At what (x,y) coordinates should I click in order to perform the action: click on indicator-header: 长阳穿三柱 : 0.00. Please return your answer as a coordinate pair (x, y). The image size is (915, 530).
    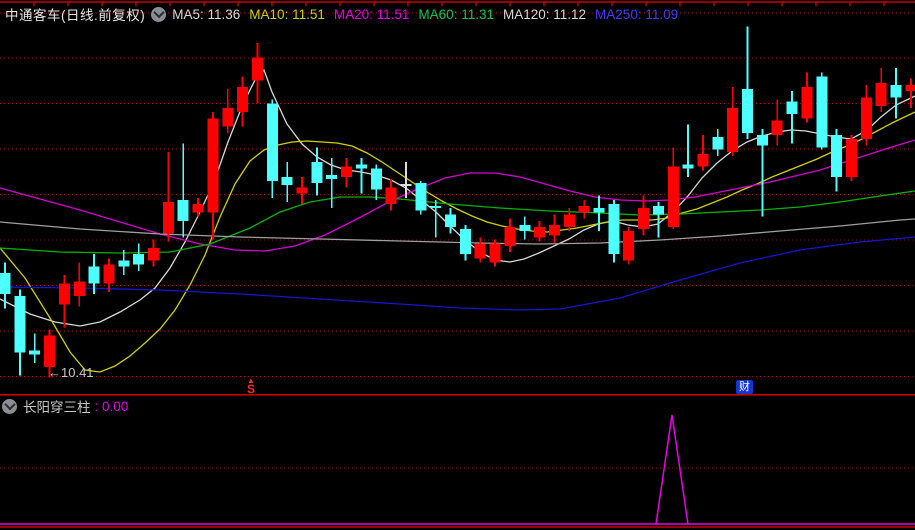
    Looking at the image, I should click on (65, 406).